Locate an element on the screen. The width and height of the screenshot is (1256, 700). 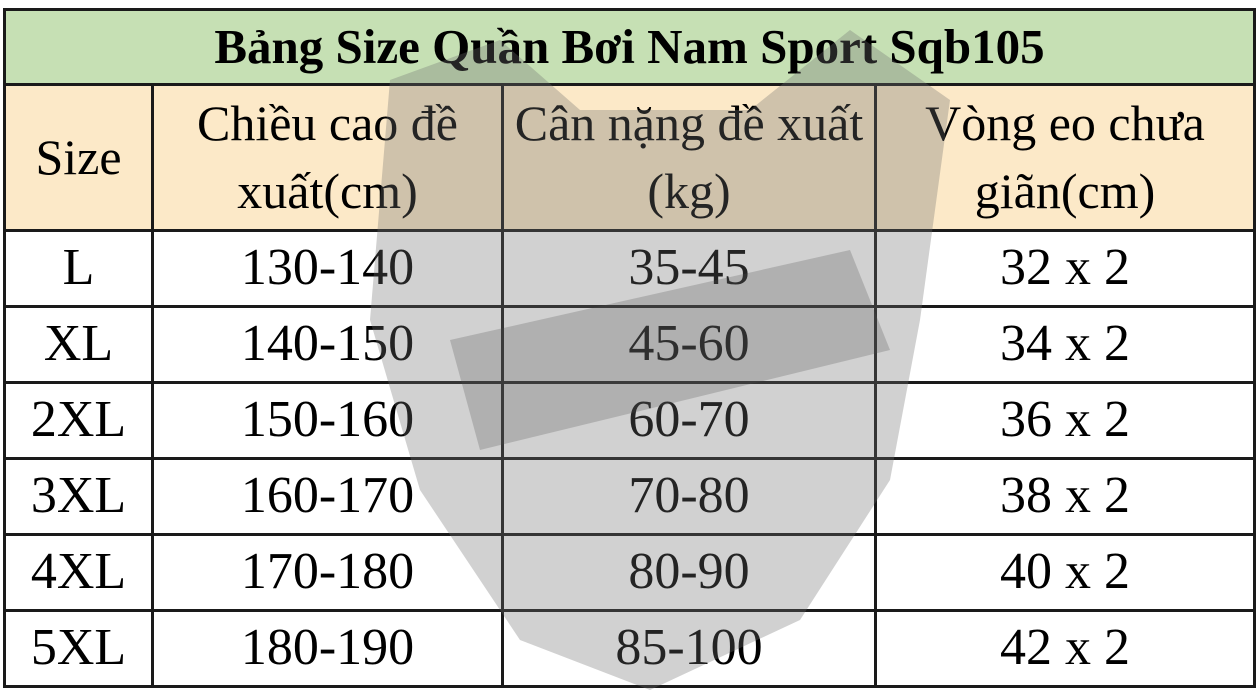
cell-weight: 60-70 is located at coordinates (689, 420).